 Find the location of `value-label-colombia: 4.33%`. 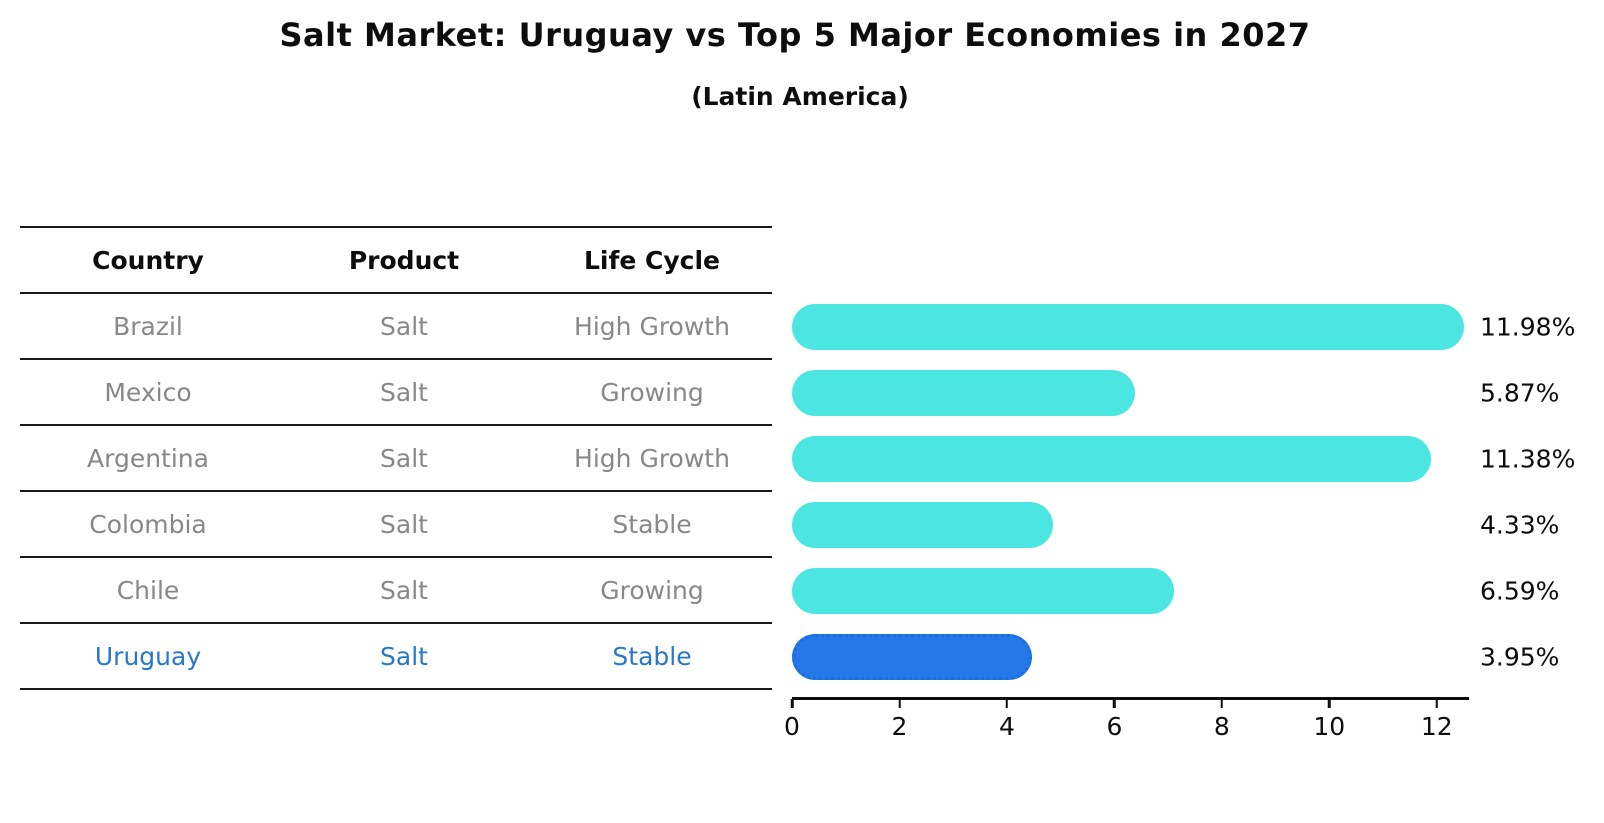

value-label-colombia: 4.33% is located at coordinates (1520, 525).